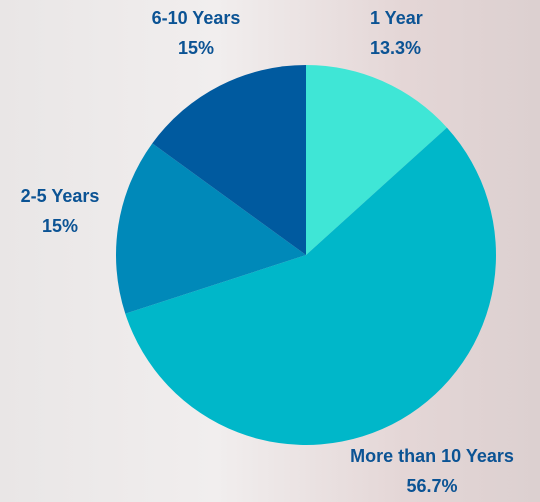  Describe the element at coordinates (431, 471) in the screenshot. I see `slice-label: More than 10 Years 56.7%` at that location.